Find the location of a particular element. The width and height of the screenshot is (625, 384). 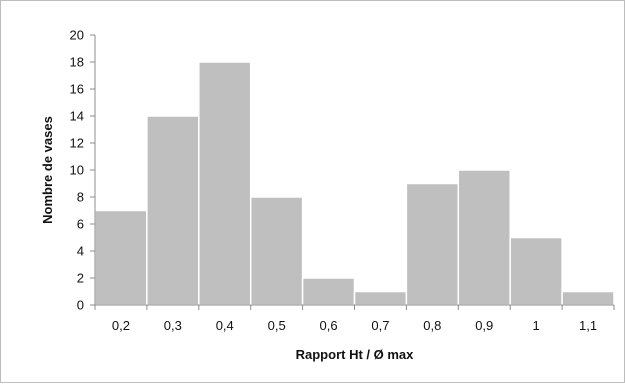

y-tick-label: 6 is located at coordinates (80, 224).